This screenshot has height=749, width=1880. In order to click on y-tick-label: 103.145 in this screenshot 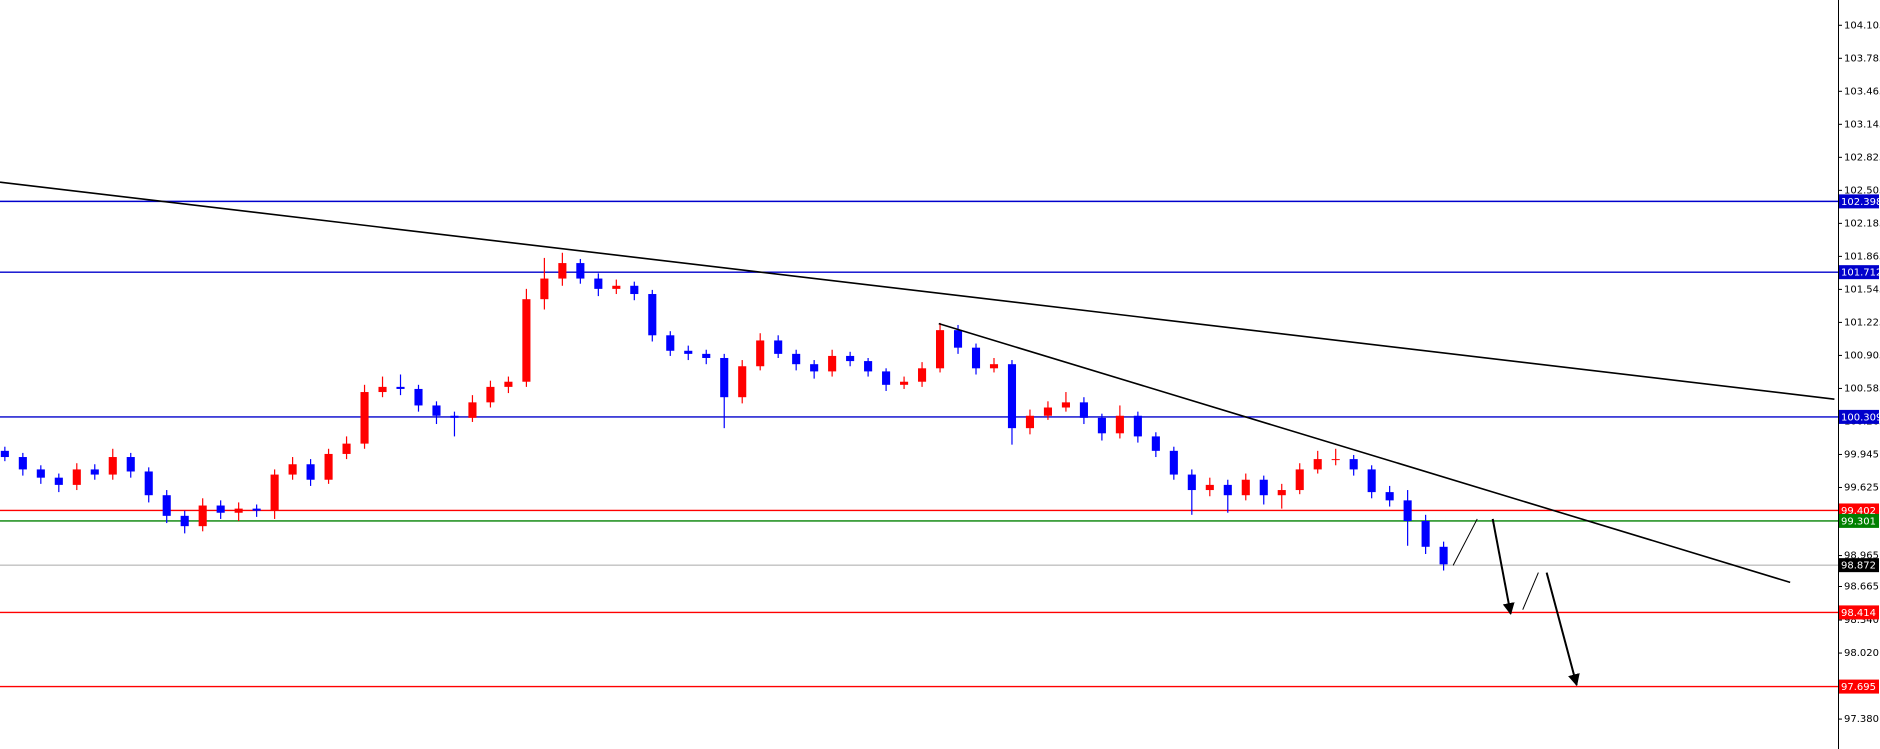, I will do `click(1862, 124)`.